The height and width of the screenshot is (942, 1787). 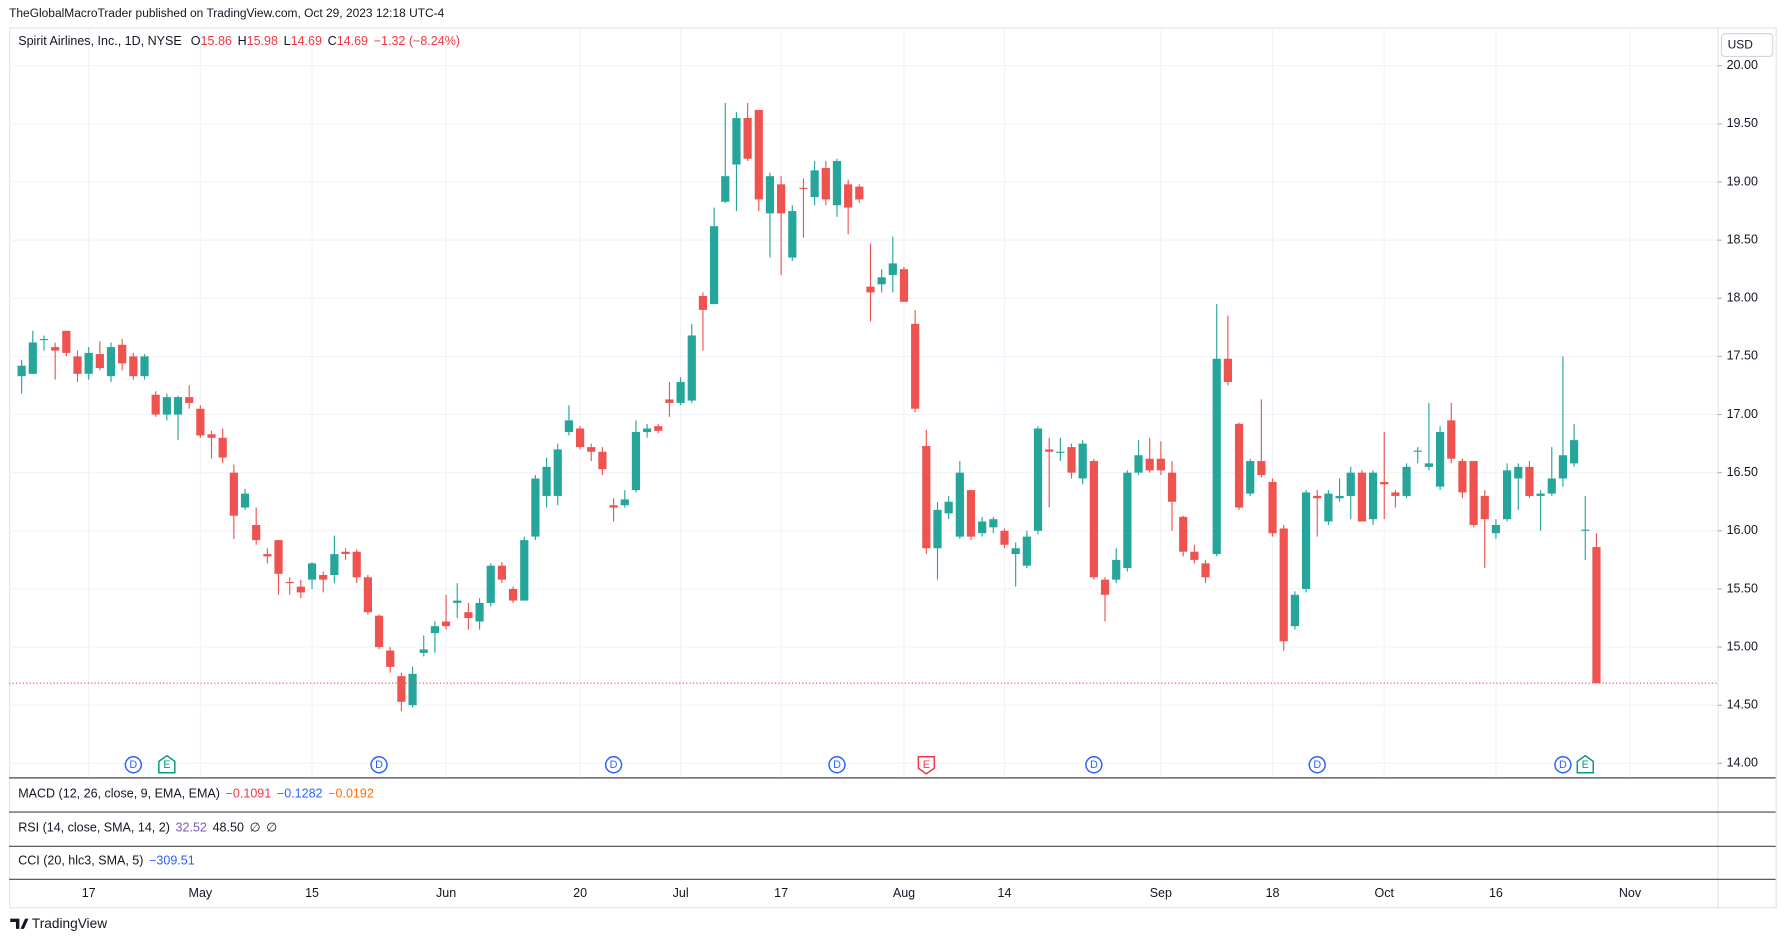 What do you see at coordinates (1742, 530) in the screenshot?
I see `y-tick-label: 16.00` at bounding box center [1742, 530].